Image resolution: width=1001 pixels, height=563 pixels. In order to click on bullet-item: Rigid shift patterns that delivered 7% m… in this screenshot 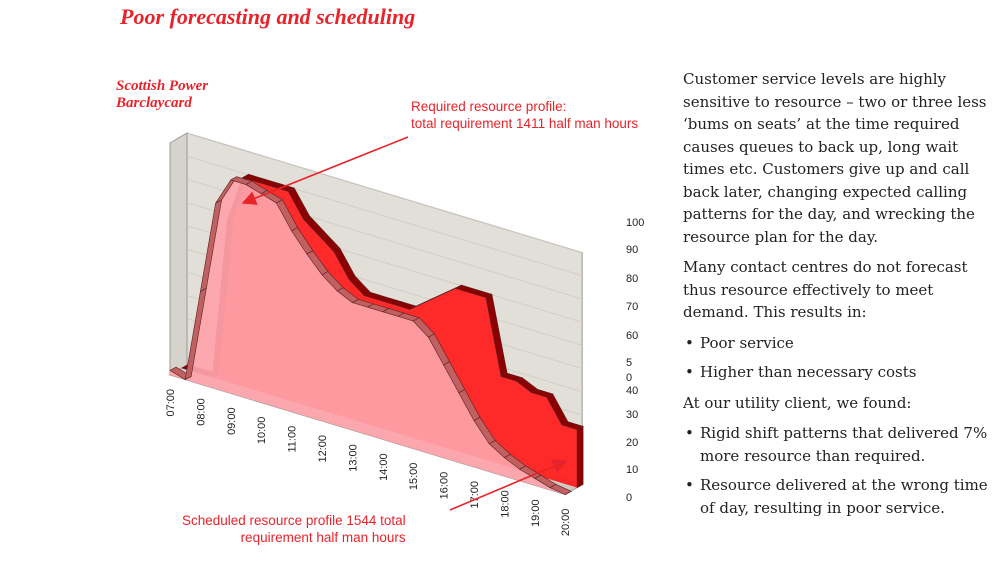, I will do `click(835, 444)`.